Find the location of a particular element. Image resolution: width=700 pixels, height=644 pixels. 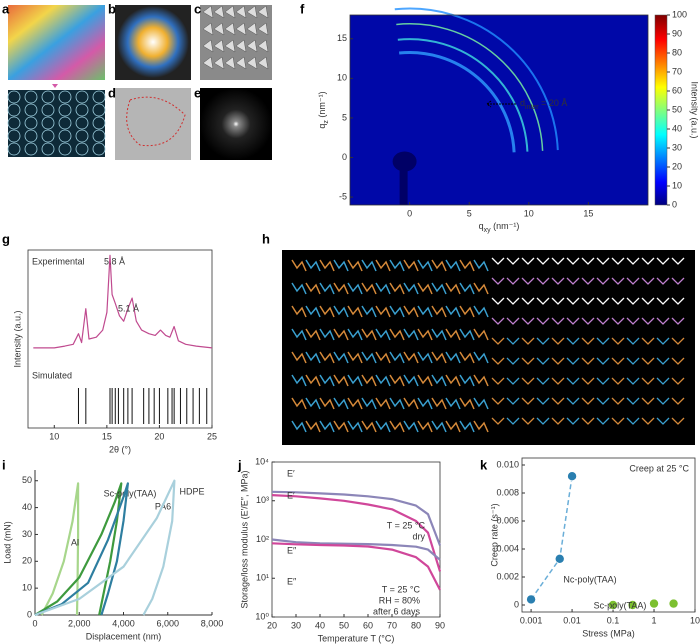

y-tick-label: 0.010 is located at coordinates (507, 464).